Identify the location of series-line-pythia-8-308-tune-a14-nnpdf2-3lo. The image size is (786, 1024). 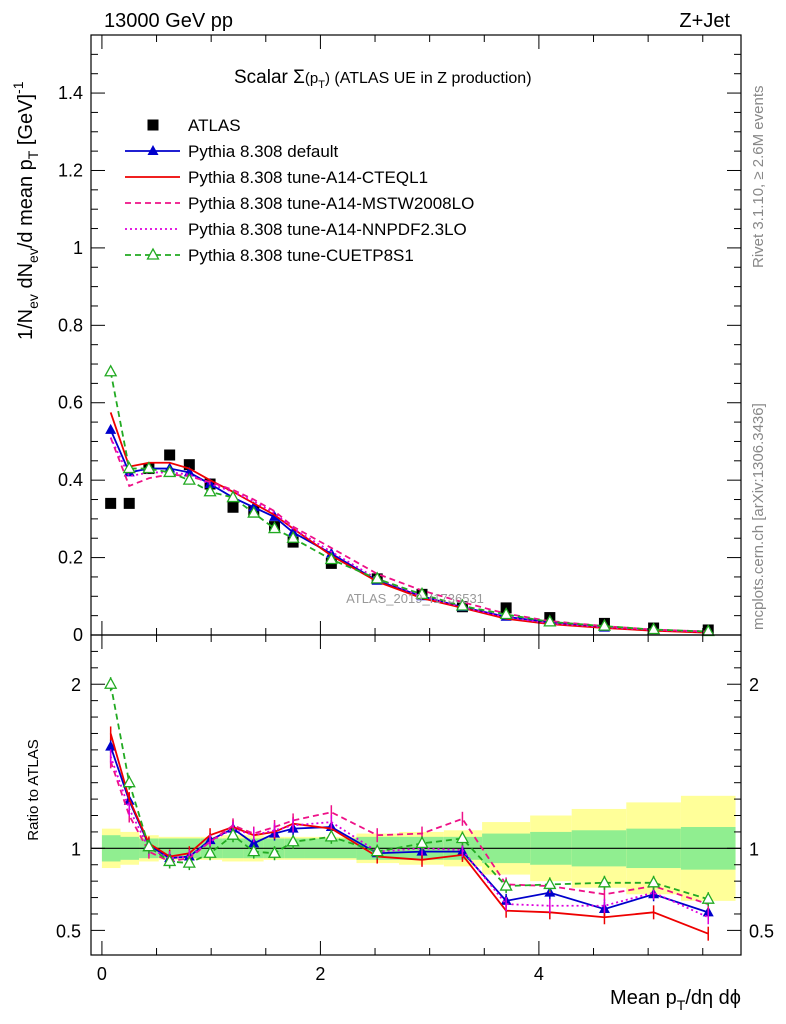
(409, 535).